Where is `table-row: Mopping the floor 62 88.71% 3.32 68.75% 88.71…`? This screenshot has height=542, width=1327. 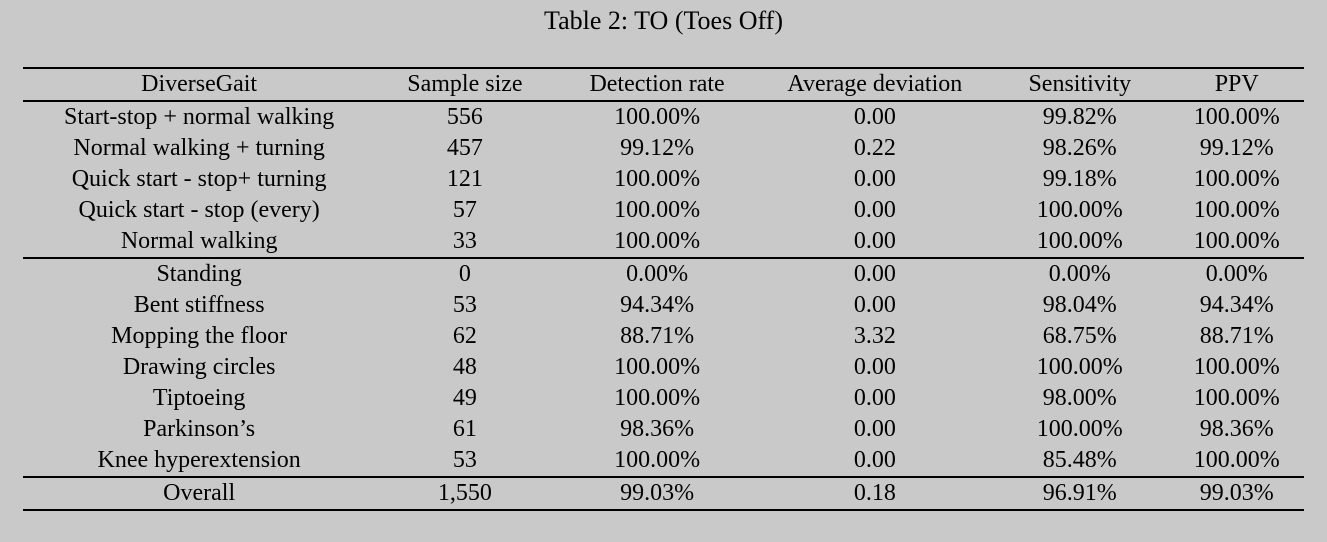
table-row: Mopping the floor 62 88.71% 3.32 68.75% 88.71… is located at coordinates (663, 336).